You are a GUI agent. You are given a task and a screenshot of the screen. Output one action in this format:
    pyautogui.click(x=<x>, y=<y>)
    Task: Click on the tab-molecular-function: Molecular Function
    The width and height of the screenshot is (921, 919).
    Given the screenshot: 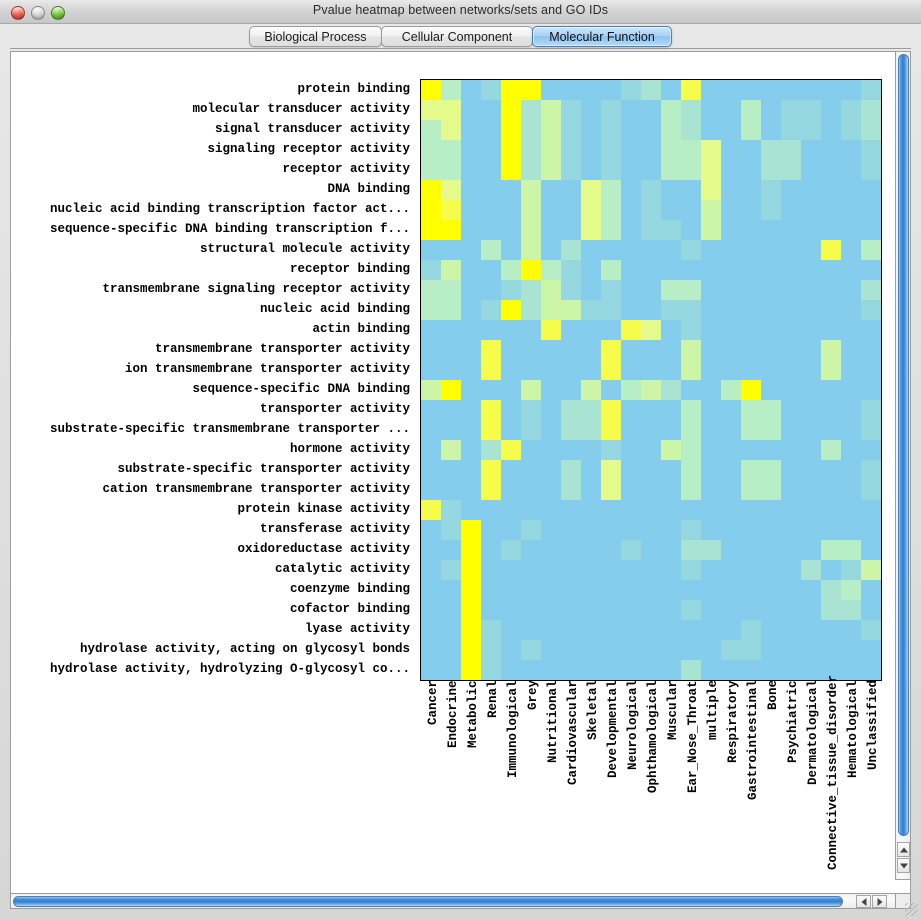 What is the action you would take?
    pyautogui.click(x=602, y=36)
    